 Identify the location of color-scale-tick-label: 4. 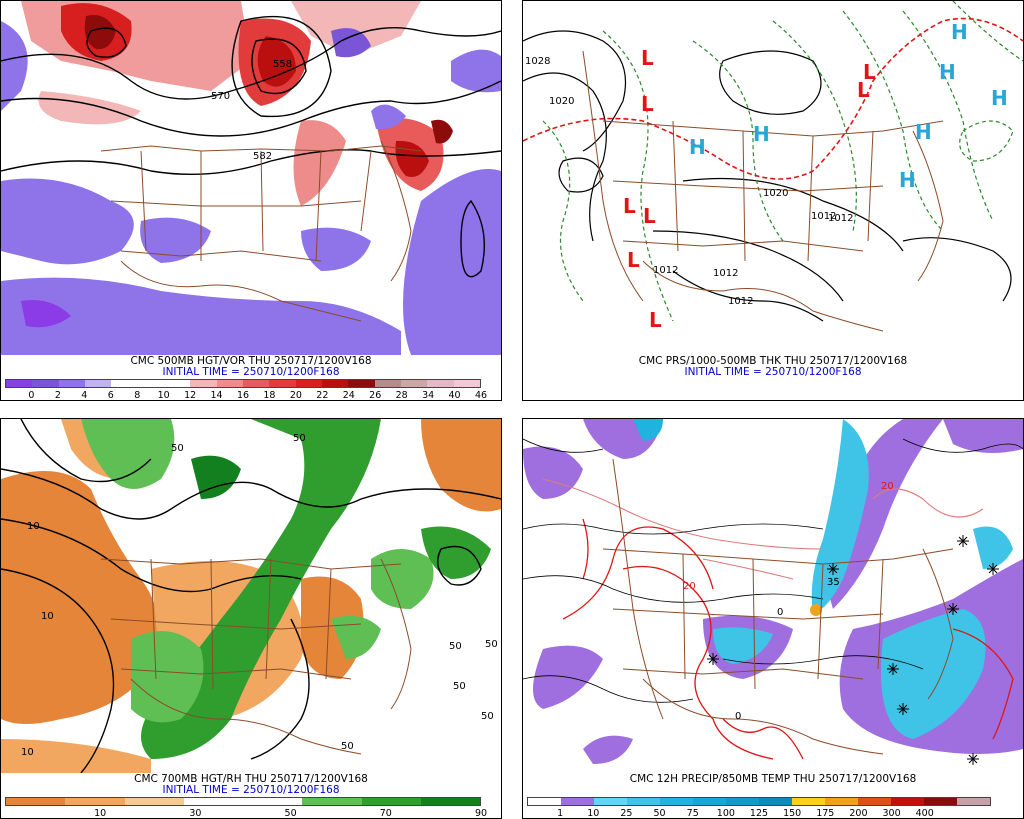
(84, 395).